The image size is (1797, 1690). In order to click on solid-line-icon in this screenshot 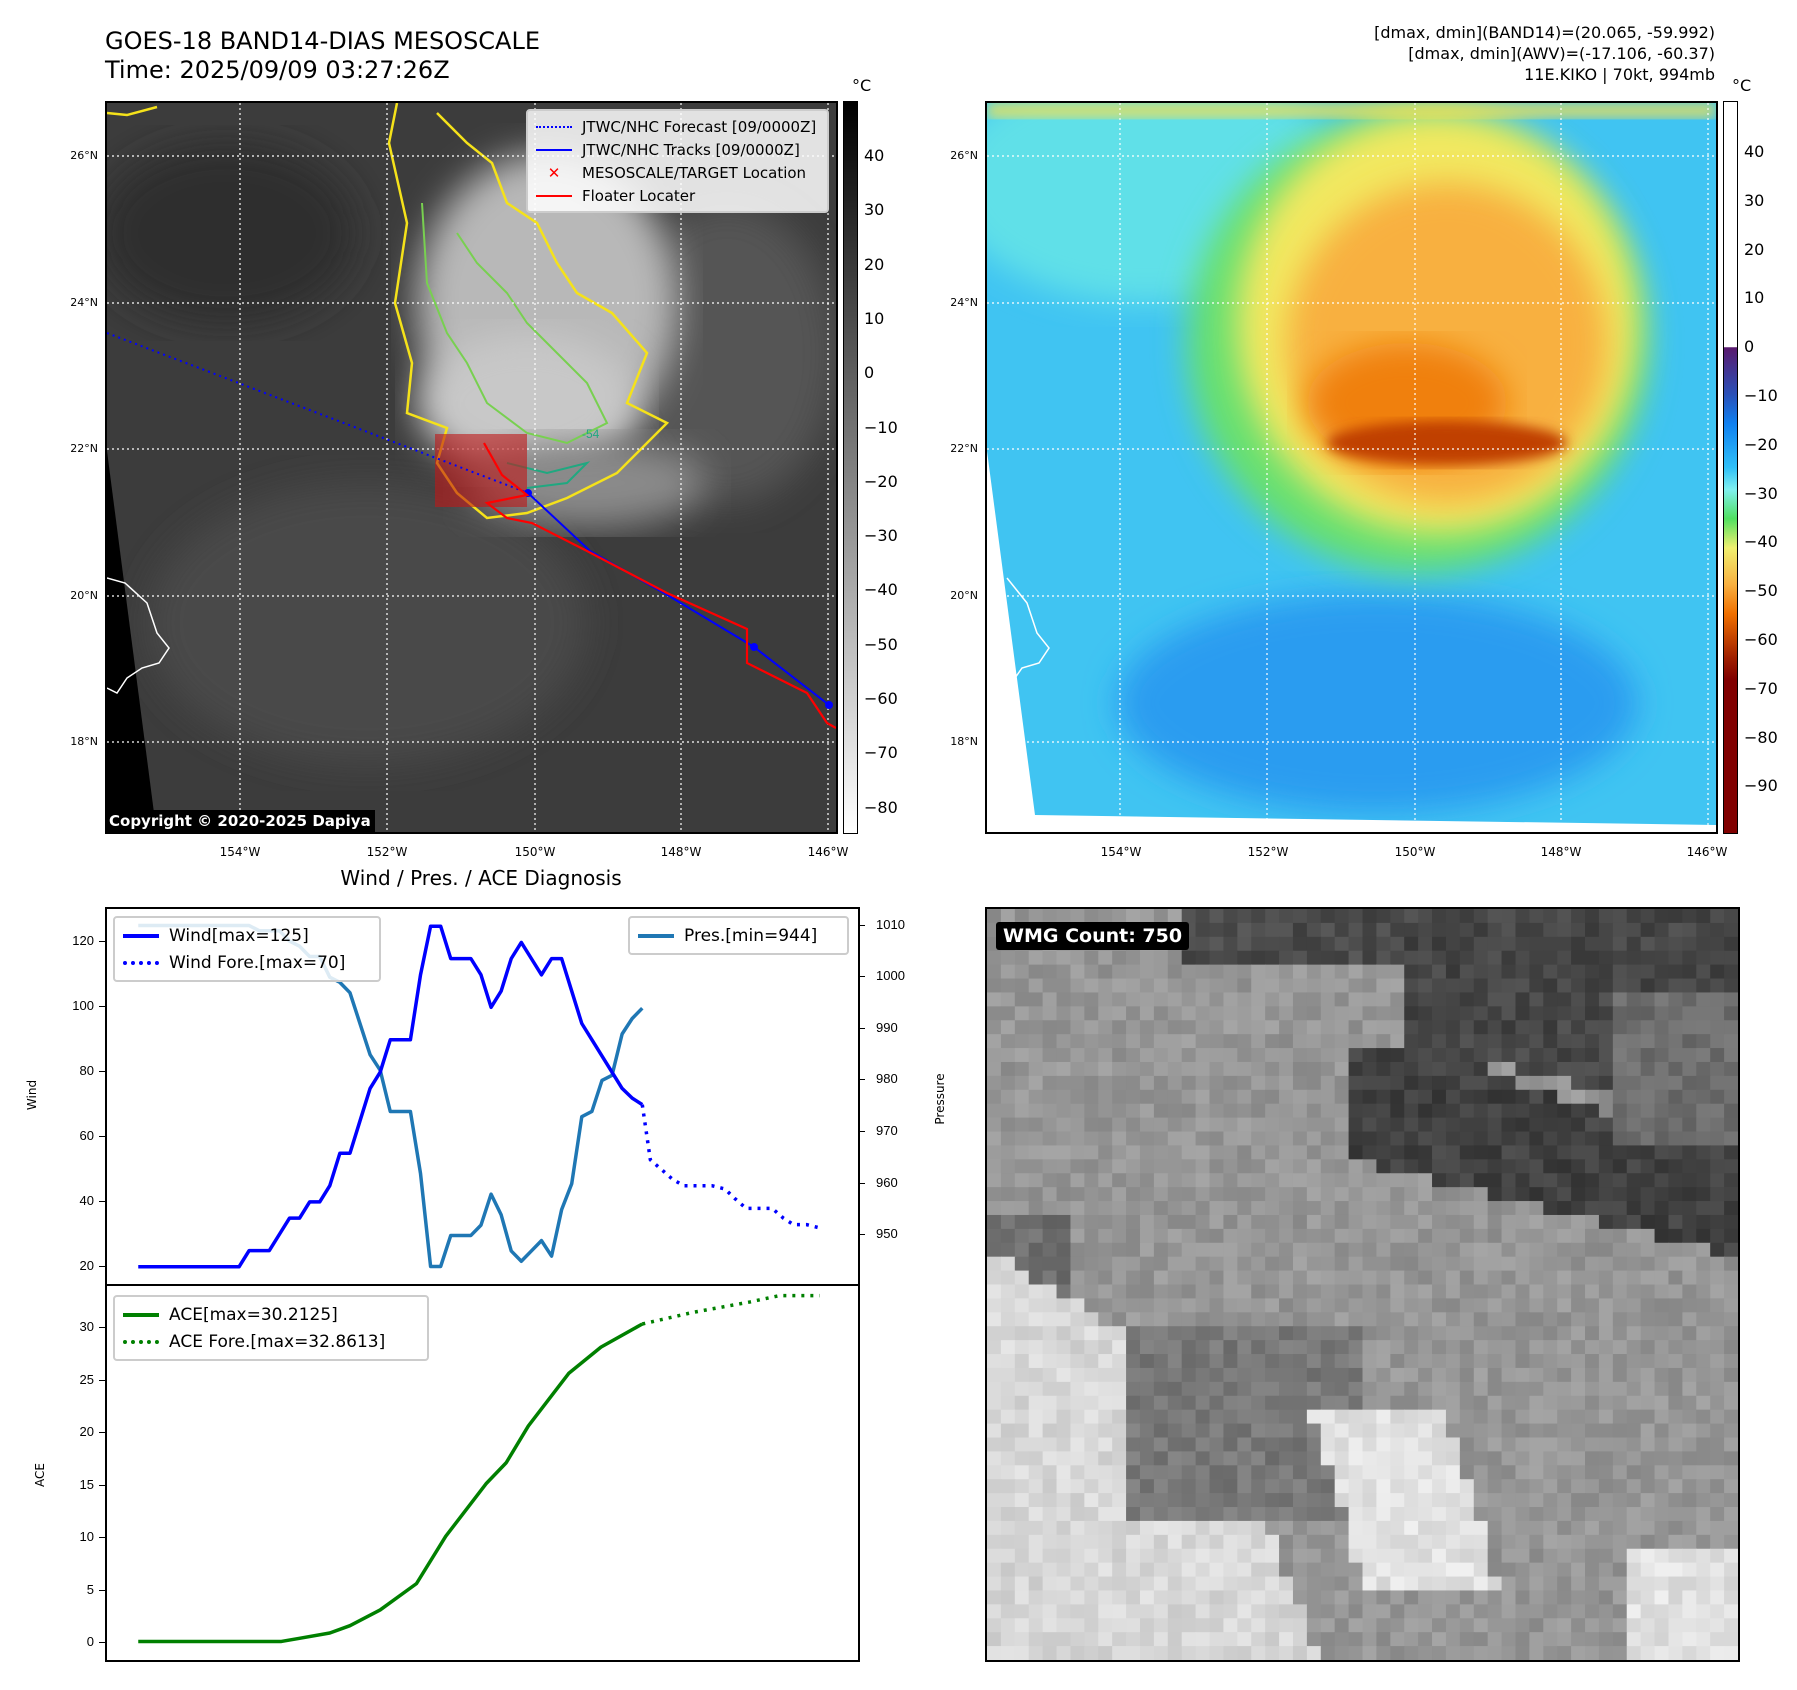, I will do `click(141, 1314)`.